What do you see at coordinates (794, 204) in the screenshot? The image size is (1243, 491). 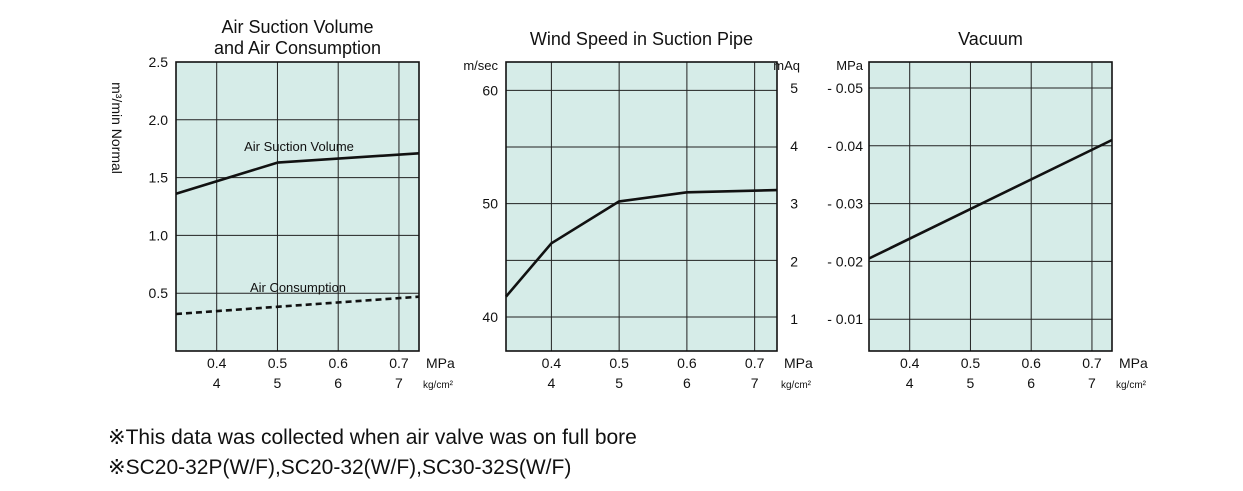 I see `y-tick-label-mAq: 3` at bounding box center [794, 204].